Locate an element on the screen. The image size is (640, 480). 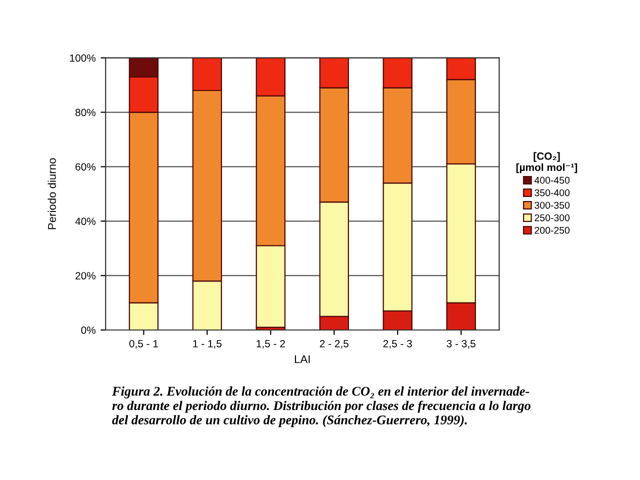
y-axis-title: Periodo diurno is located at coordinates (52, 194).